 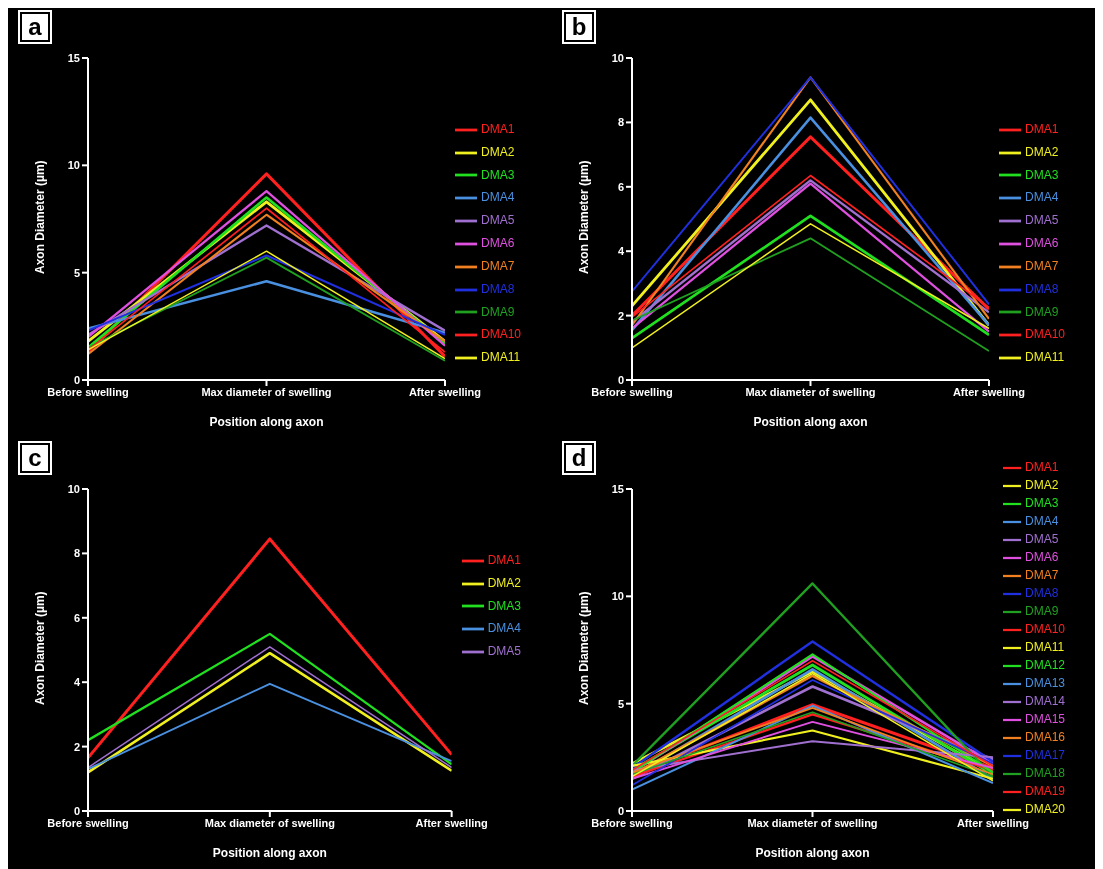 What do you see at coordinates (579, 458) in the screenshot?
I see `chart-title: d` at bounding box center [579, 458].